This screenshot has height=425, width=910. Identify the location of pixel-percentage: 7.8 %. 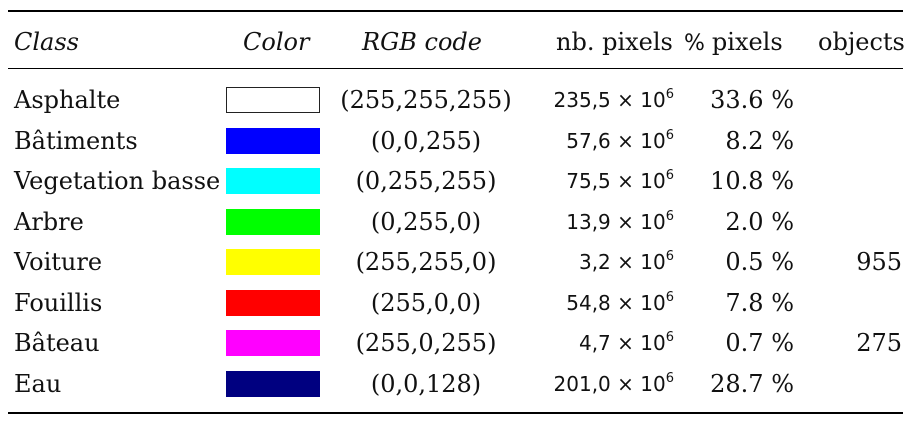
(759, 302).